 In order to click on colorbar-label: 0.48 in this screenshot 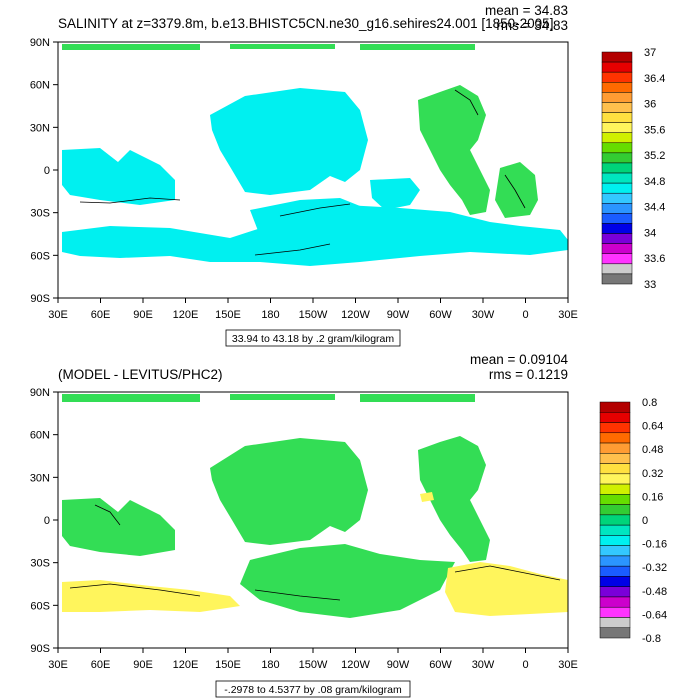, I will do `click(652, 450)`.